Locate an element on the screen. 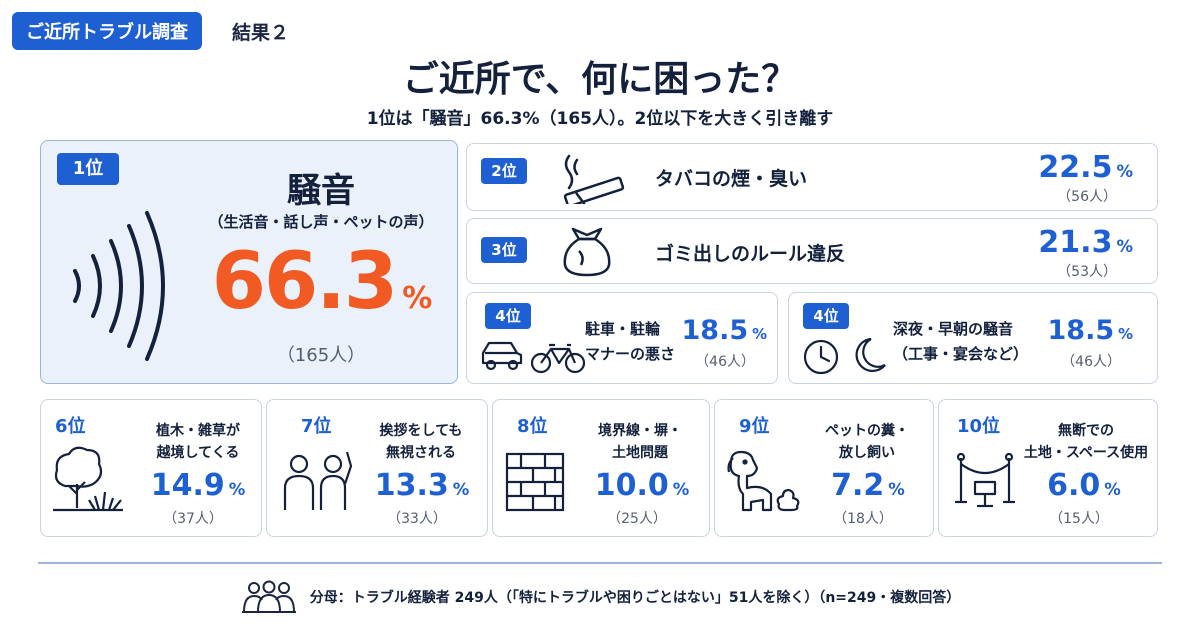 The width and height of the screenshot is (1200, 630). page-title: ご近所で、何に困った？ is located at coordinates (600, 79).